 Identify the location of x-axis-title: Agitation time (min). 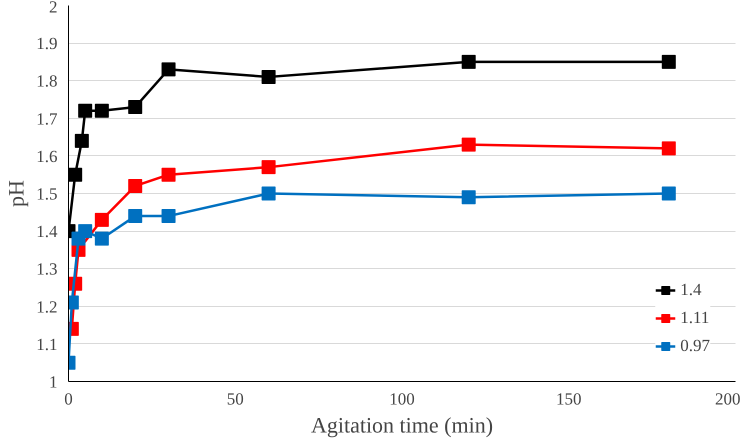
(402, 425).